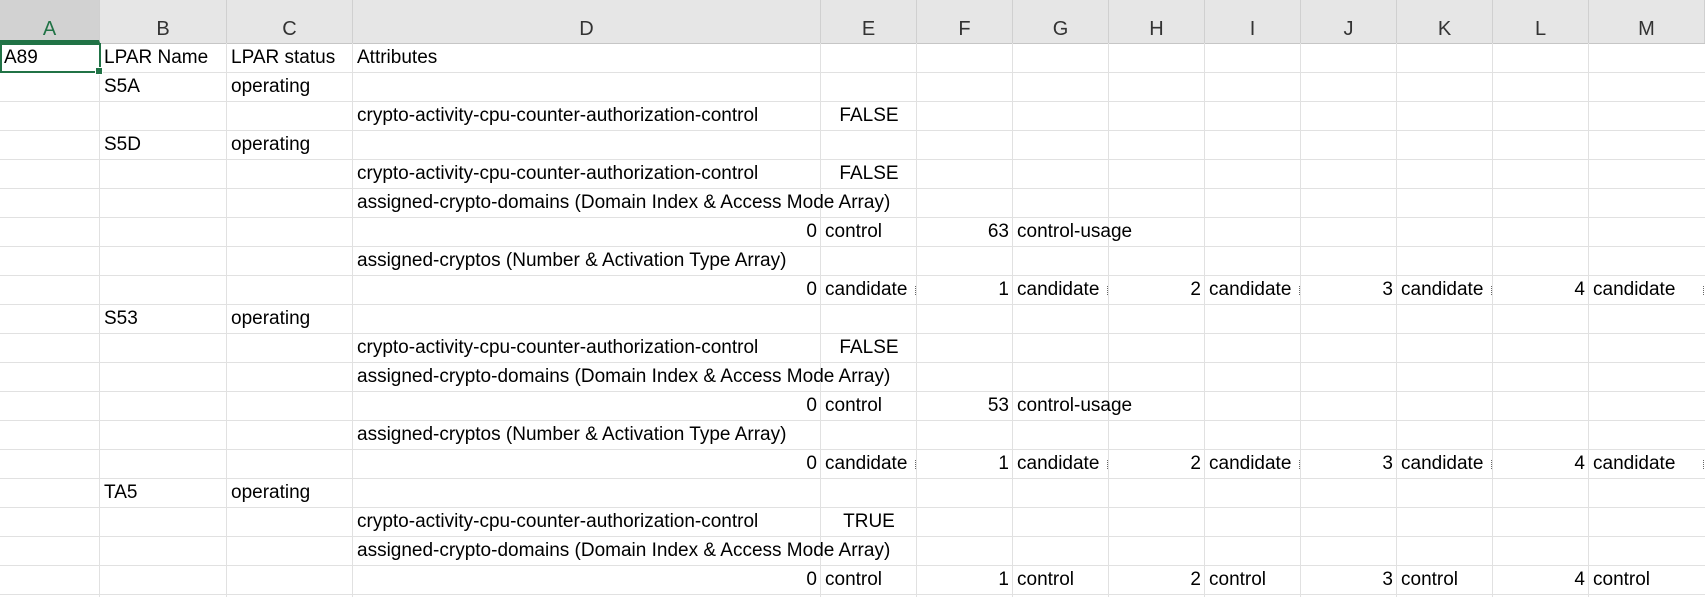  What do you see at coordinates (156, 57) in the screenshot?
I see `header-lpar-name: LPAR Name` at bounding box center [156, 57].